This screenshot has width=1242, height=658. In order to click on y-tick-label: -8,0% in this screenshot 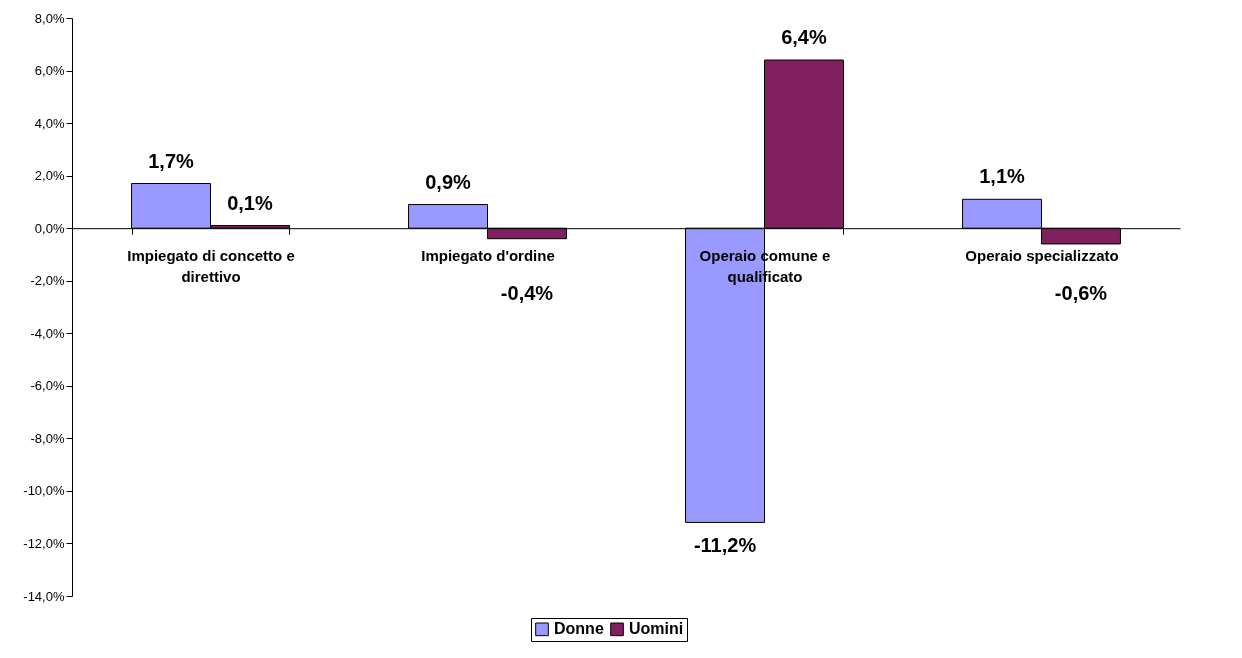, I will do `click(47, 438)`.